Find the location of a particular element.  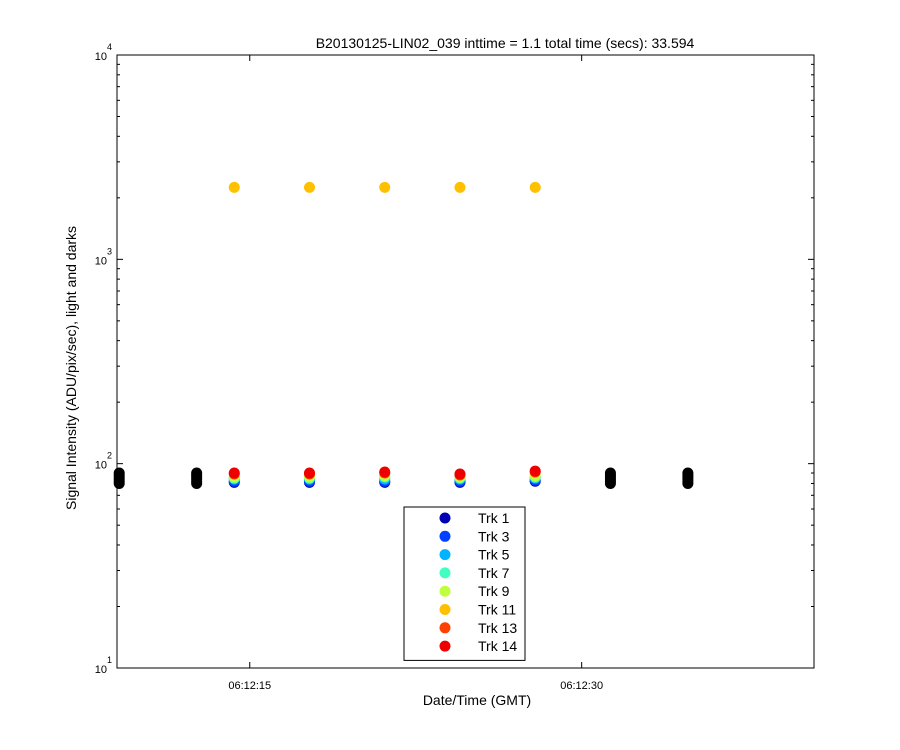

legend-label: Trk 14 is located at coordinates (497, 646).